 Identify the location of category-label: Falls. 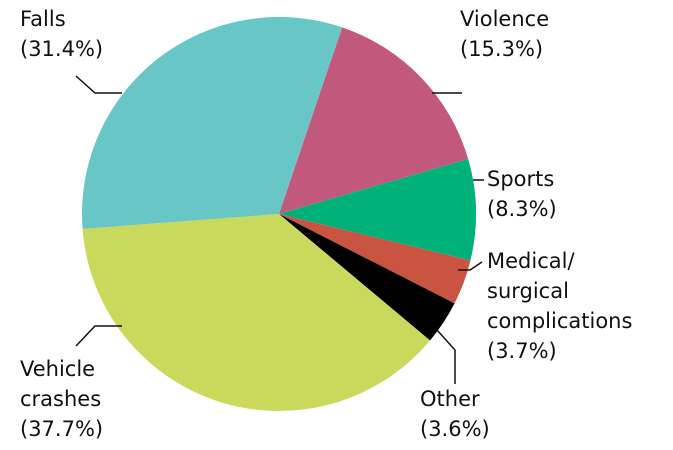
(43, 19).